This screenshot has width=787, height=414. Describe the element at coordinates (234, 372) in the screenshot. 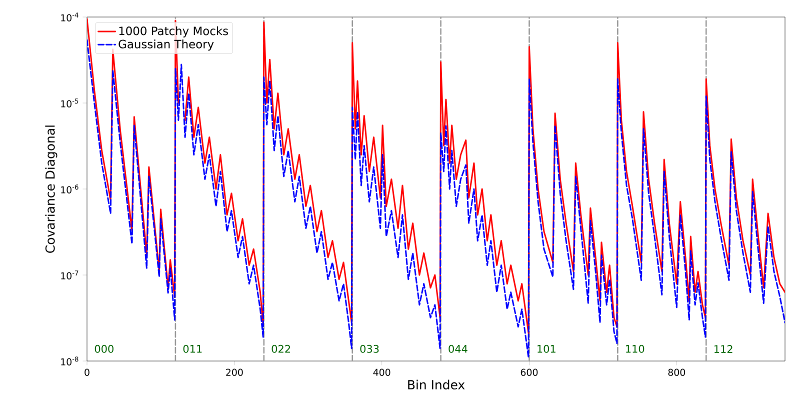

I see `x-tick-label: 200` at that location.